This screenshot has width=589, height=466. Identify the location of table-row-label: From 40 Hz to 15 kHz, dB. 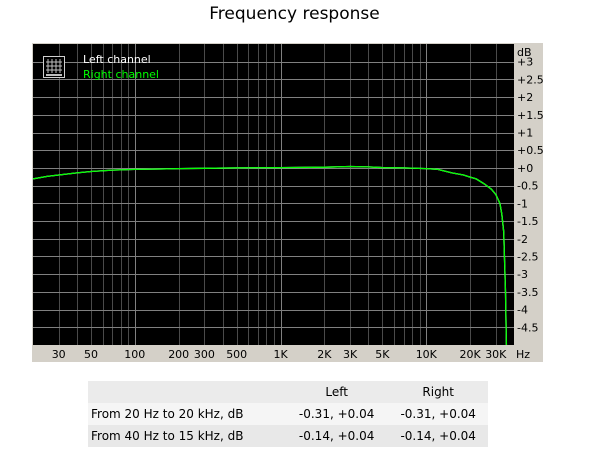
(167, 436).